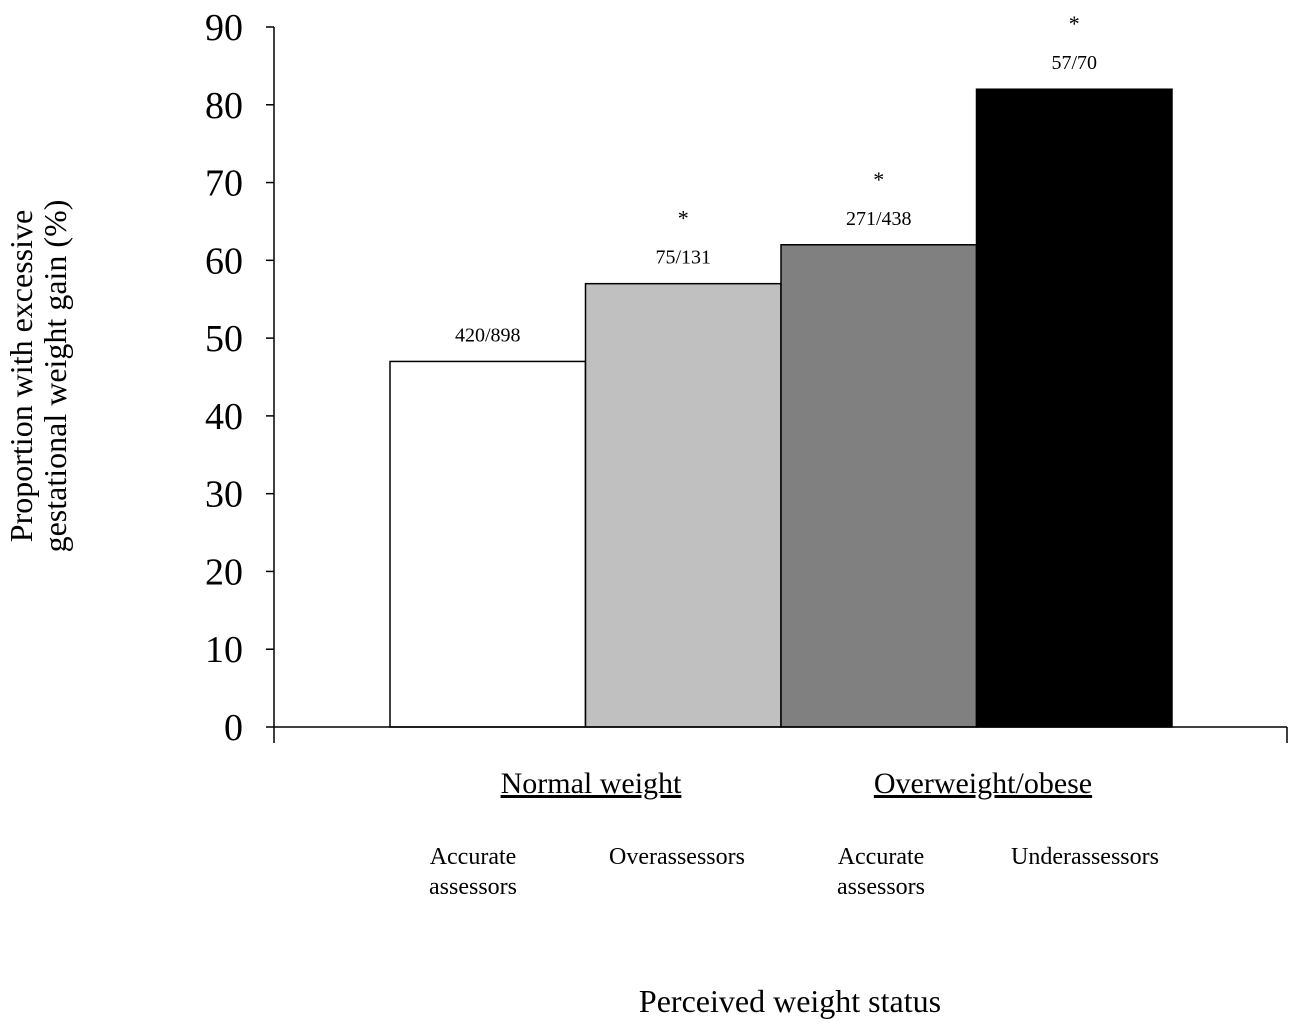 This screenshot has height=1025, width=1289. Describe the element at coordinates (233, 728) in the screenshot. I see `y-tick-label: 0` at that location.